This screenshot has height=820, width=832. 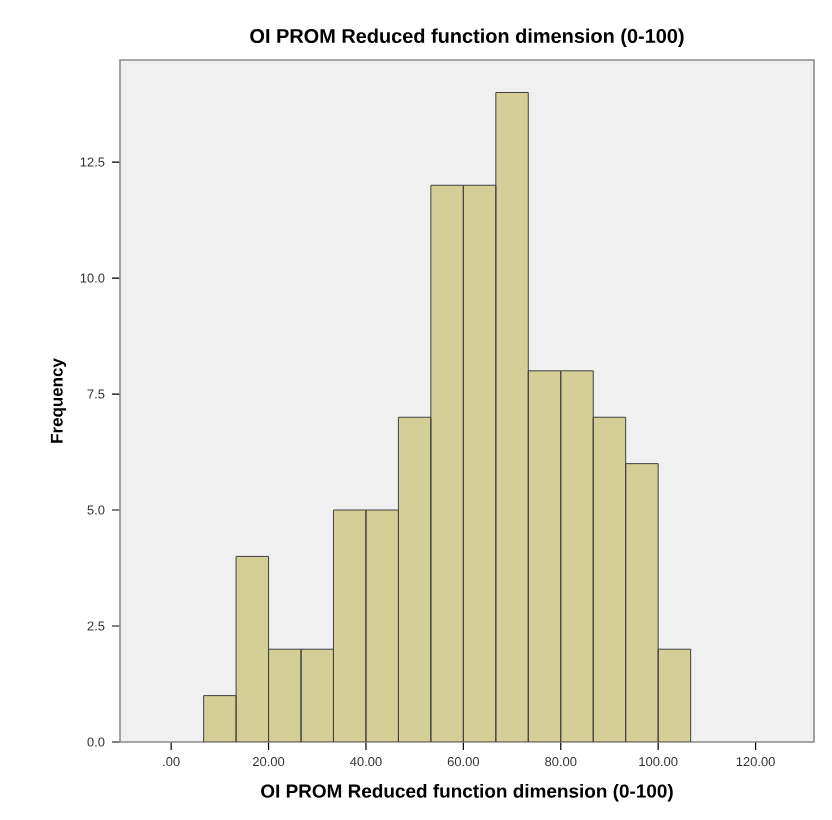 I want to click on y-axis-title: Frequency, so click(x=58, y=400).